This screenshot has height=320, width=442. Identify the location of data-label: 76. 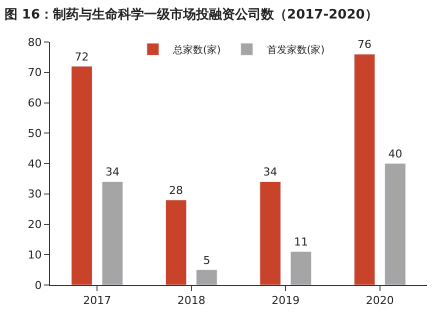
(365, 45).